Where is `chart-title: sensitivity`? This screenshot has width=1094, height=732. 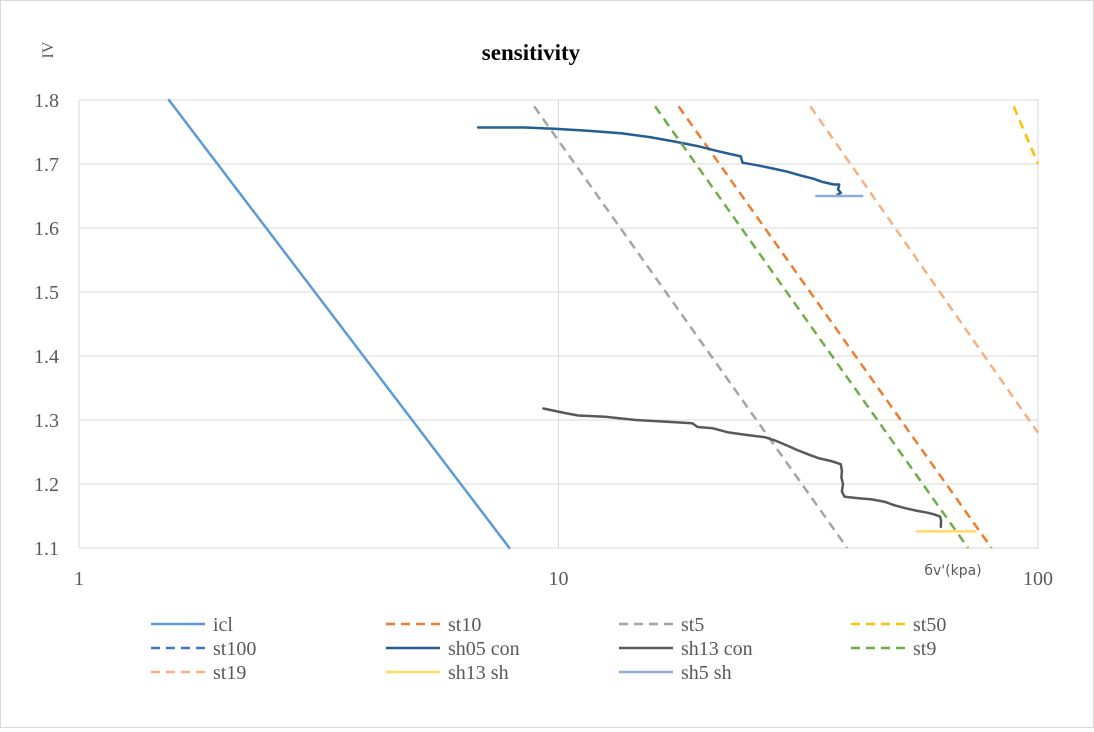 chart-title: sensitivity is located at coordinates (531, 52).